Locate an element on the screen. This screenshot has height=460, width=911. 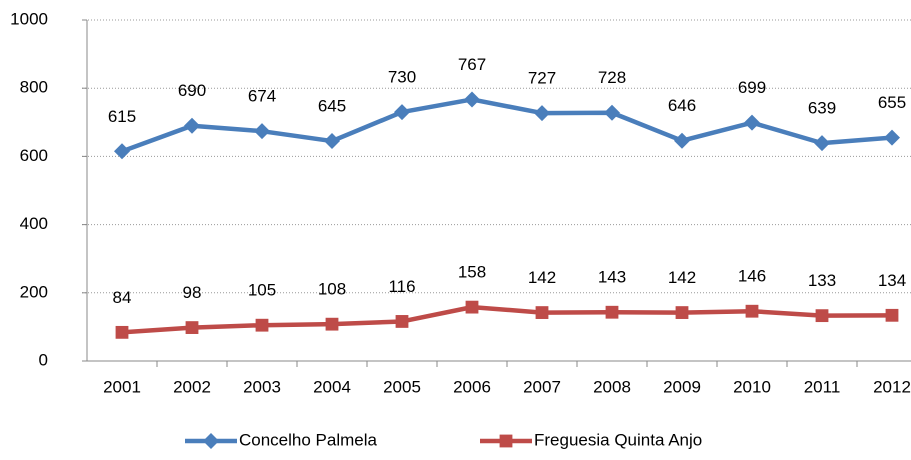
data-label: 116 is located at coordinates (401, 286).